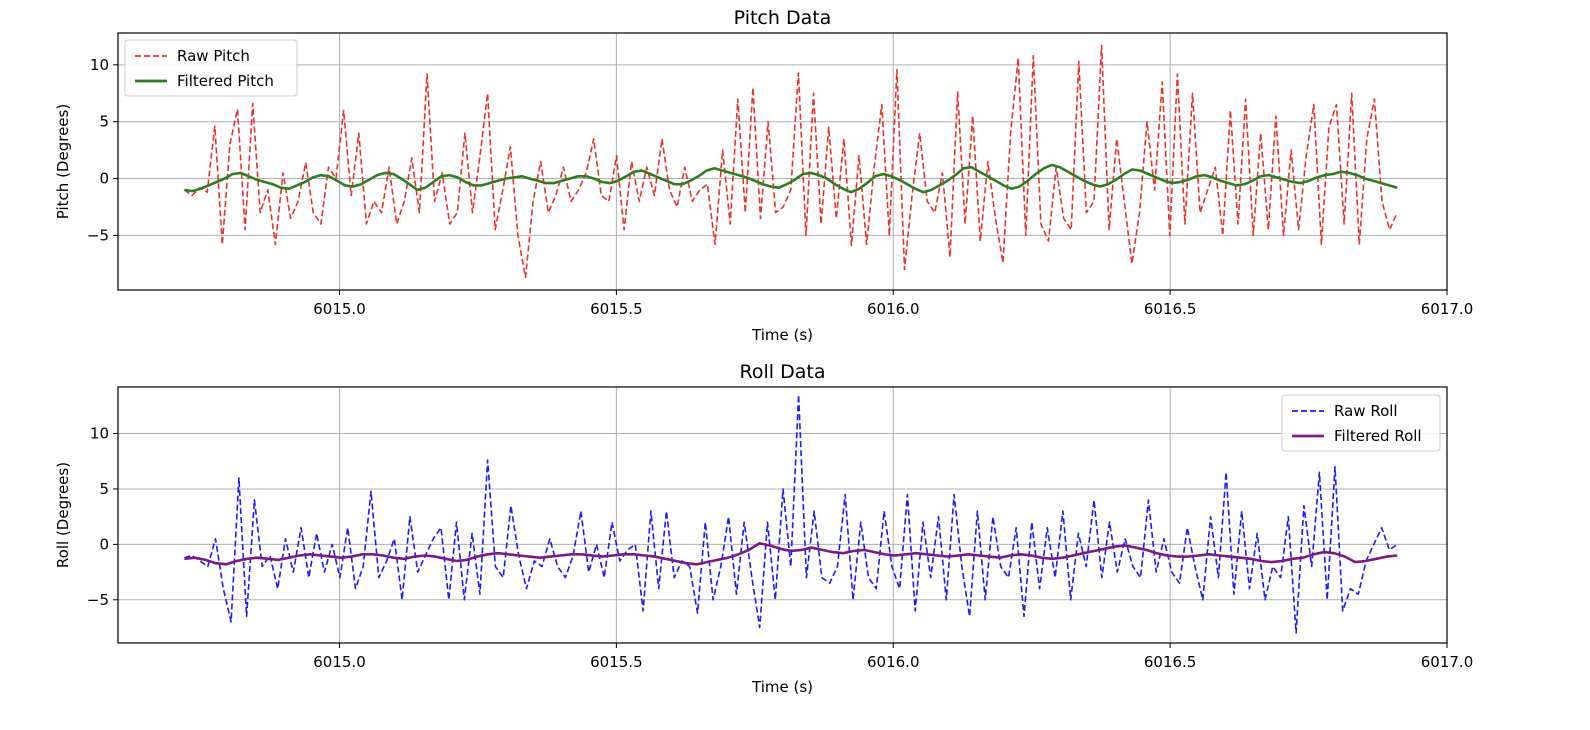 The width and height of the screenshot is (1590, 730). What do you see at coordinates (1447, 309) in the screenshot?
I see `pitch-xtick-label: 6017.0` at bounding box center [1447, 309].